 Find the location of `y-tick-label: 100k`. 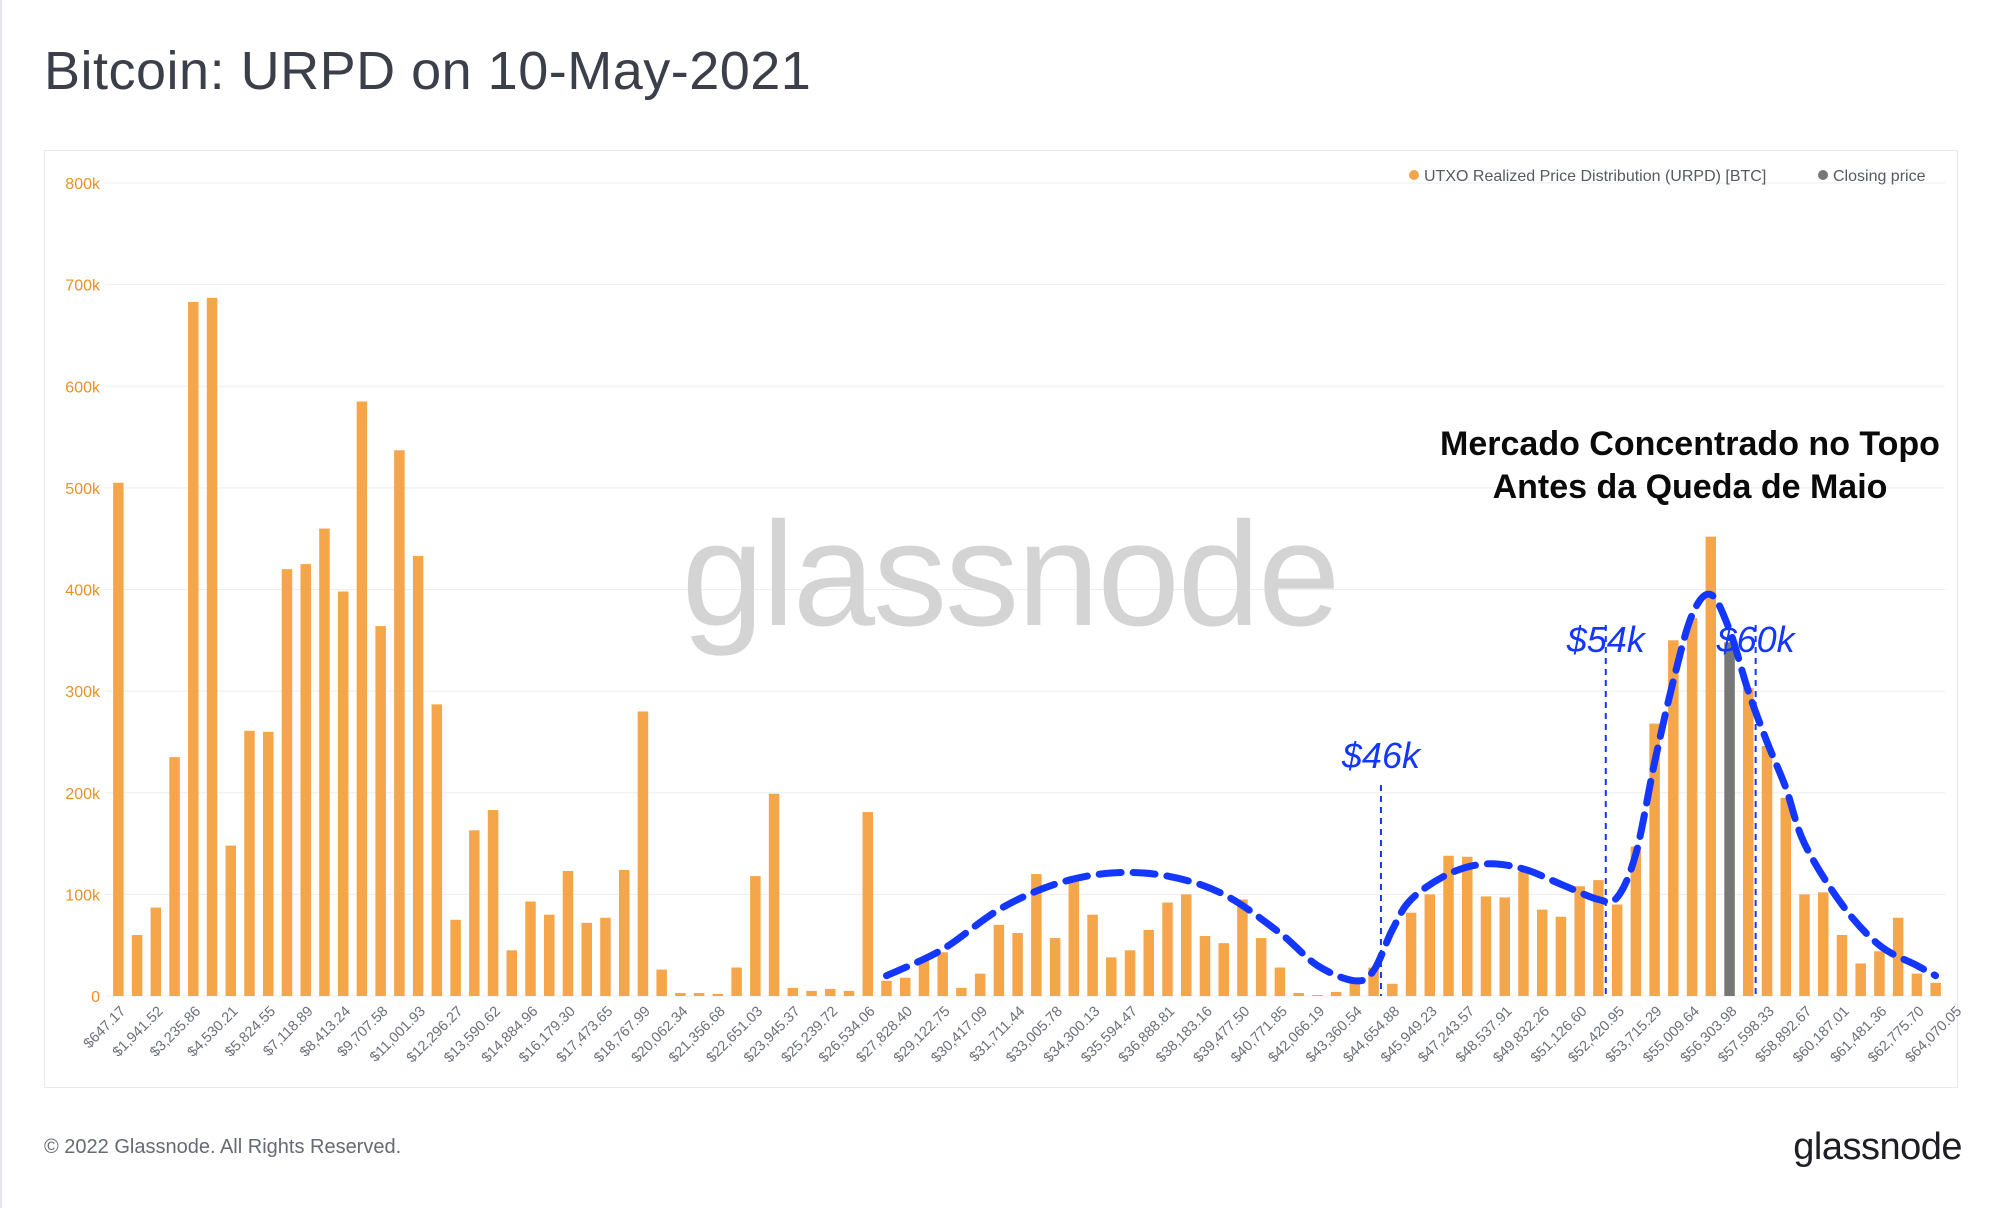

y-tick-label: 100k is located at coordinates (83, 895).